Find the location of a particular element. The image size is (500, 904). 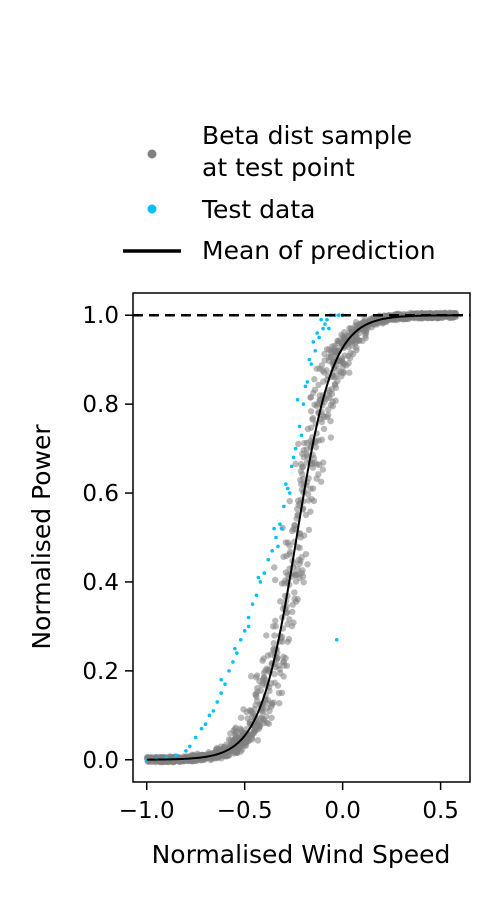

legend-label-mean-prediction: Mean of prediction is located at coordinates (319, 250).